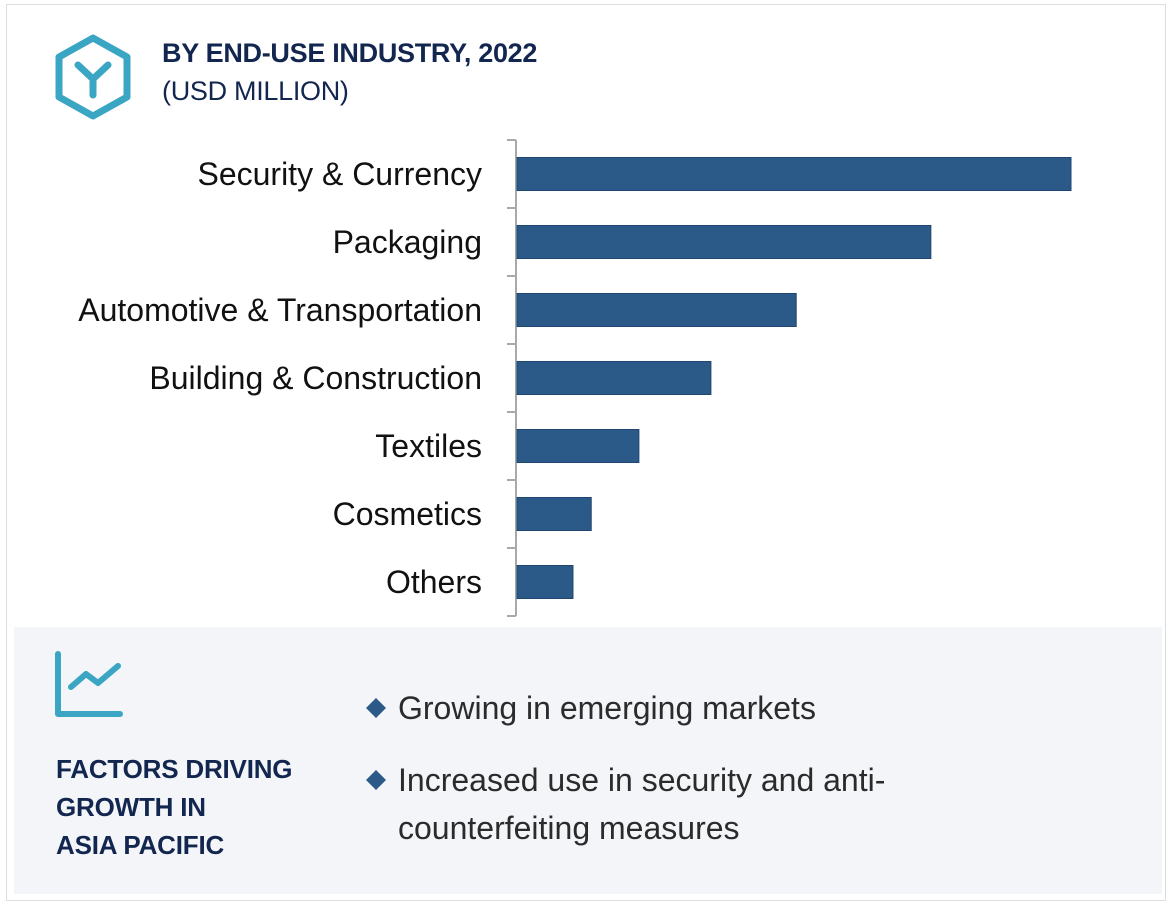  Describe the element at coordinates (434, 582) in the screenshot. I see `category-label: Others` at that location.